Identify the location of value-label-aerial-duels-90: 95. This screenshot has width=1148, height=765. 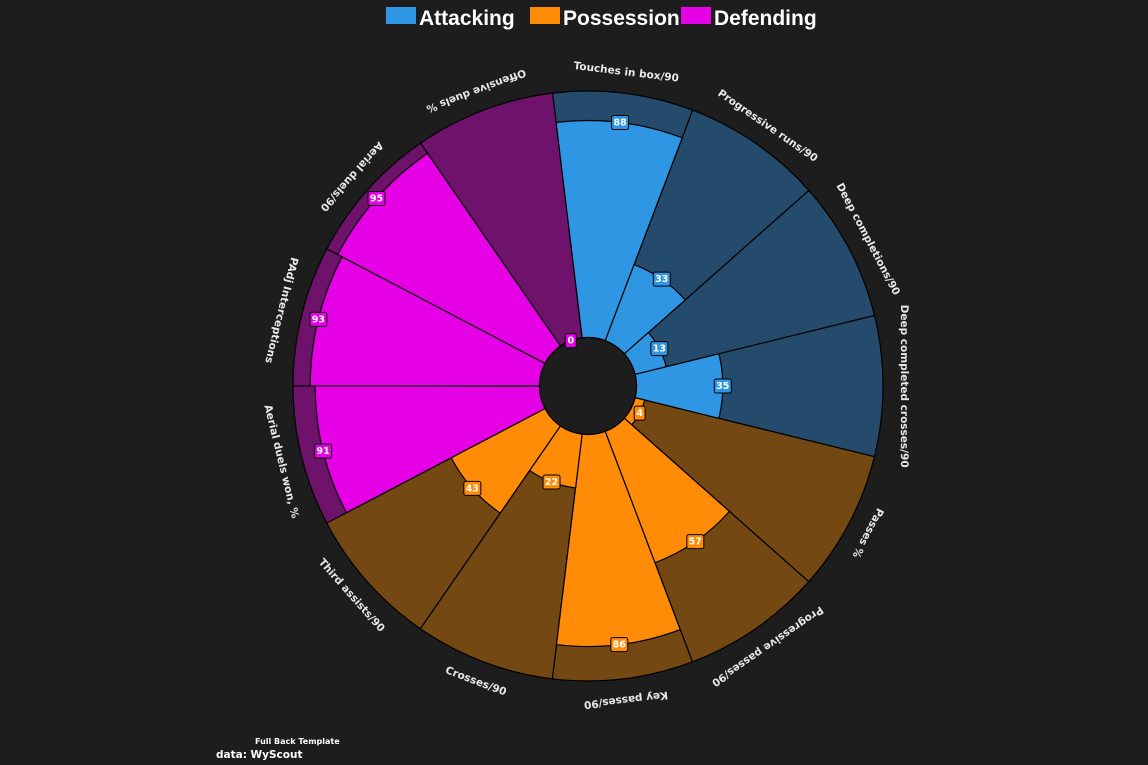
(376, 198).